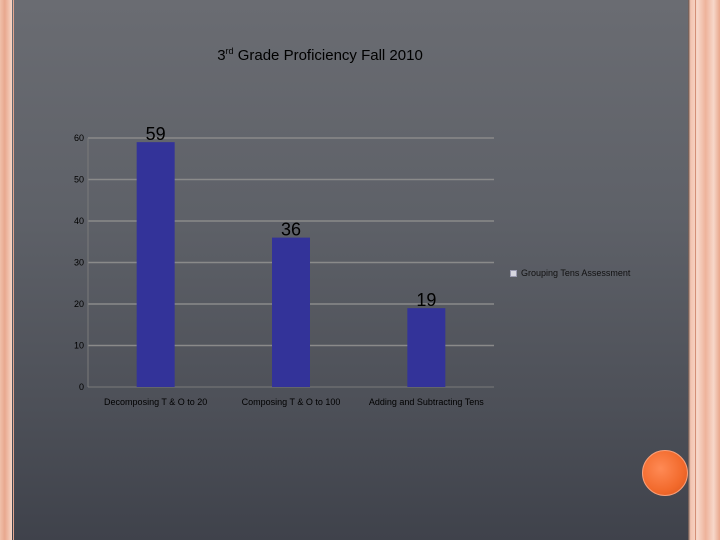 Image resolution: width=720 pixels, height=540 pixels. I want to click on x-tick-label: Composing T & O to 100, so click(291, 402).